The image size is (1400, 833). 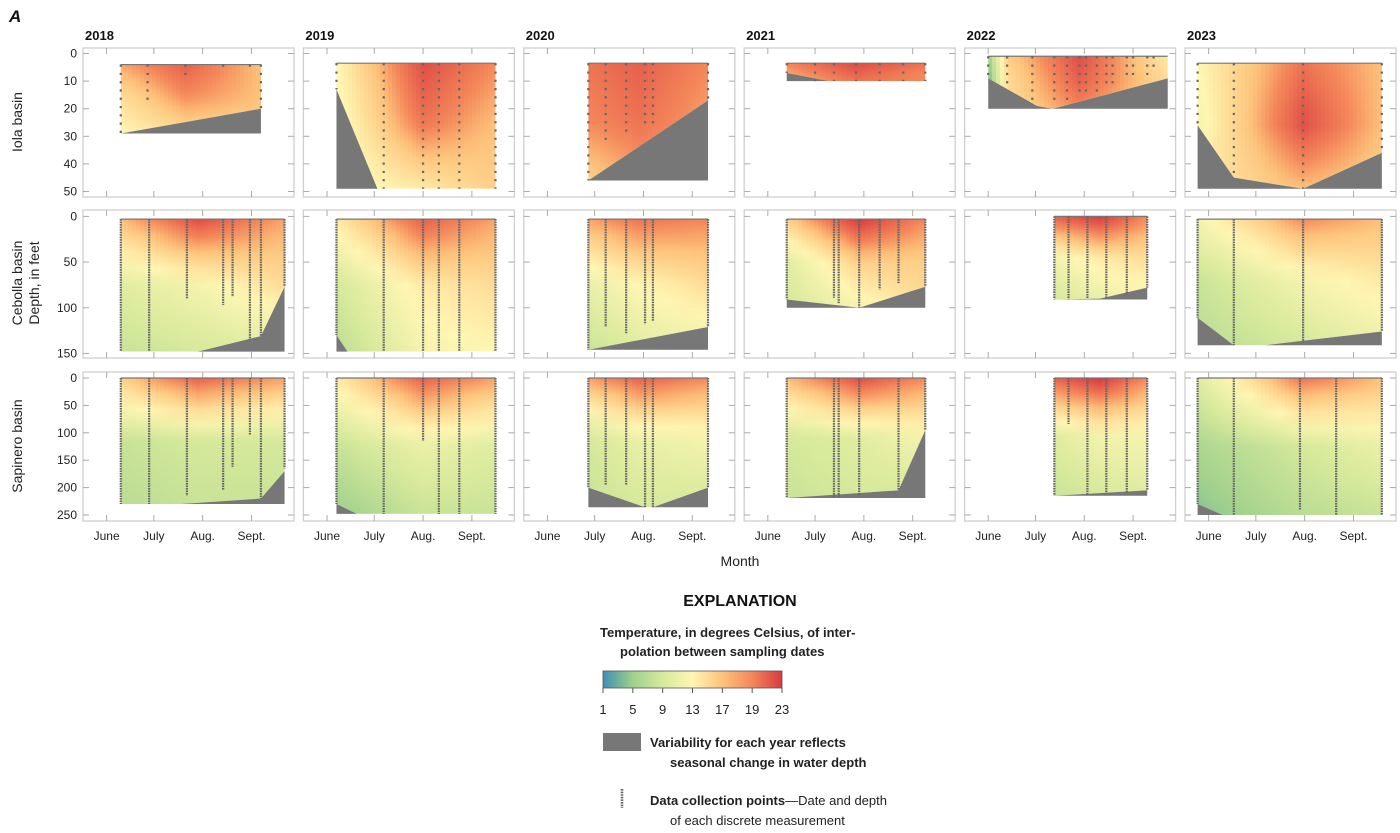 What do you see at coordinates (594, 536) in the screenshot?
I see `x-tick-label: July` at bounding box center [594, 536].